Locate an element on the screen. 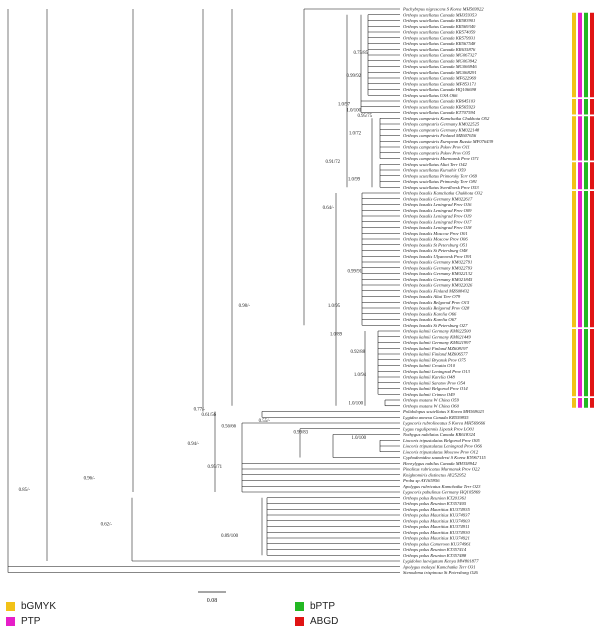  legend-bptp: bPTP is located at coordinates (315, 606).